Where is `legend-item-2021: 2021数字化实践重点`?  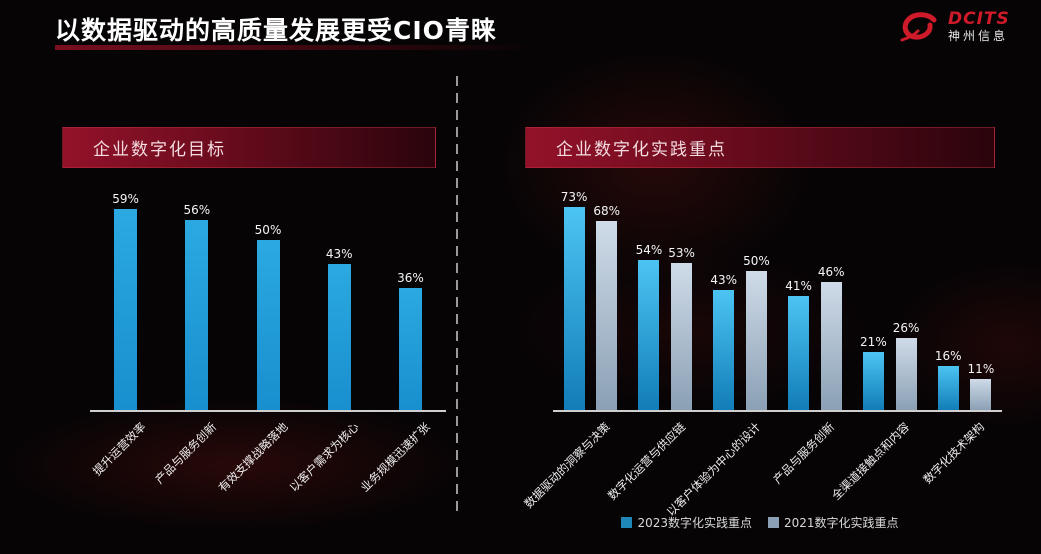 legend-item-2021: 2021数字化实践重点 is located at coordinates (833, 522).